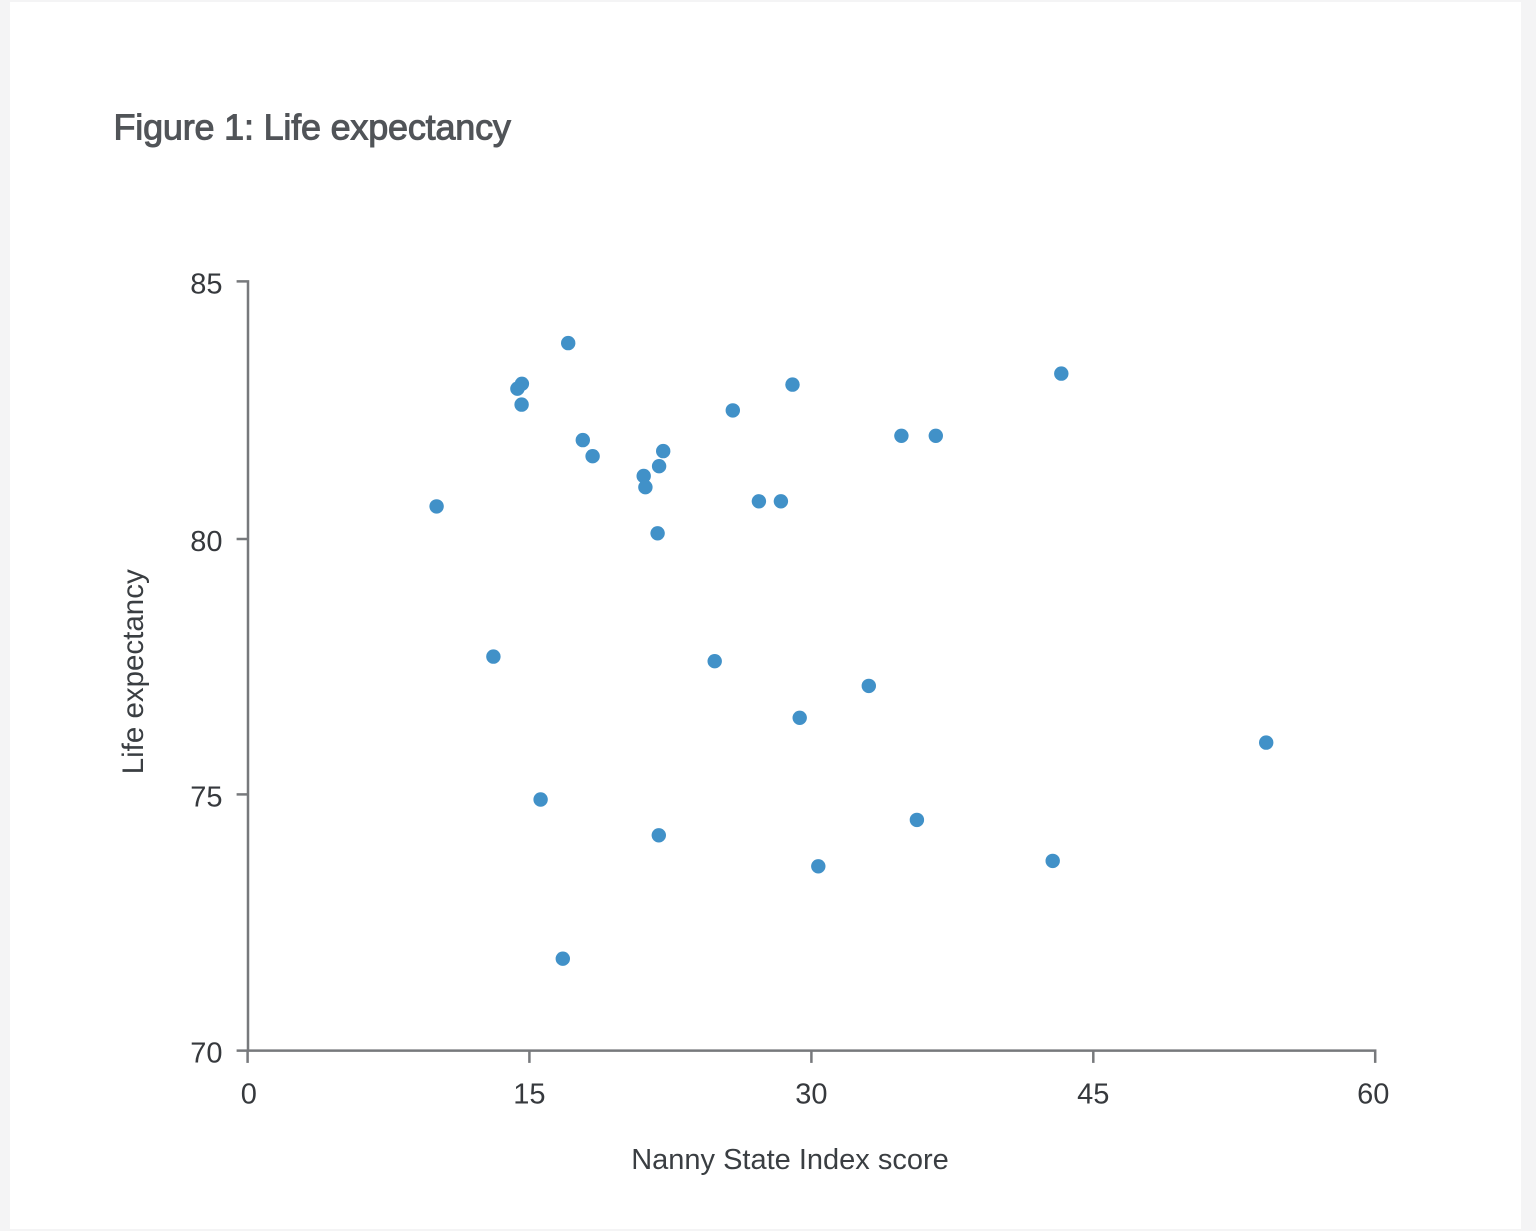 This screenshot has height=1231, width=1536. Describe the element at coordinates (133, 671) in the screenshot. I see `svg-text: Life expectancy` at that location.